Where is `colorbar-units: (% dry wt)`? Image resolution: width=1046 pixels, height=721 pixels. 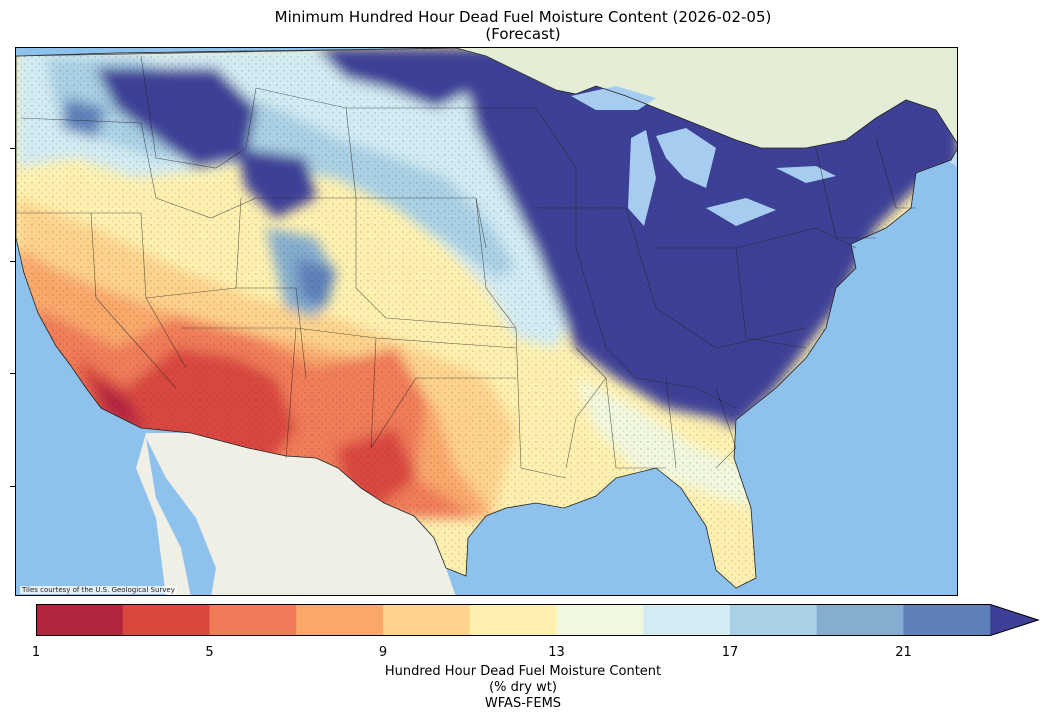 colorbar-units: (% dry wt) is located at coordinates (523, 687).